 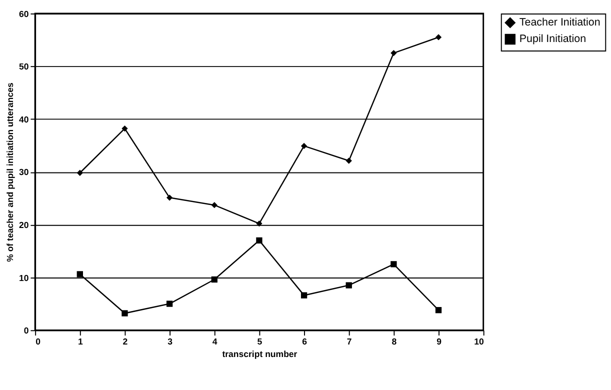 I want to click on x-tick-label: 1, so click(x=80, y=341).